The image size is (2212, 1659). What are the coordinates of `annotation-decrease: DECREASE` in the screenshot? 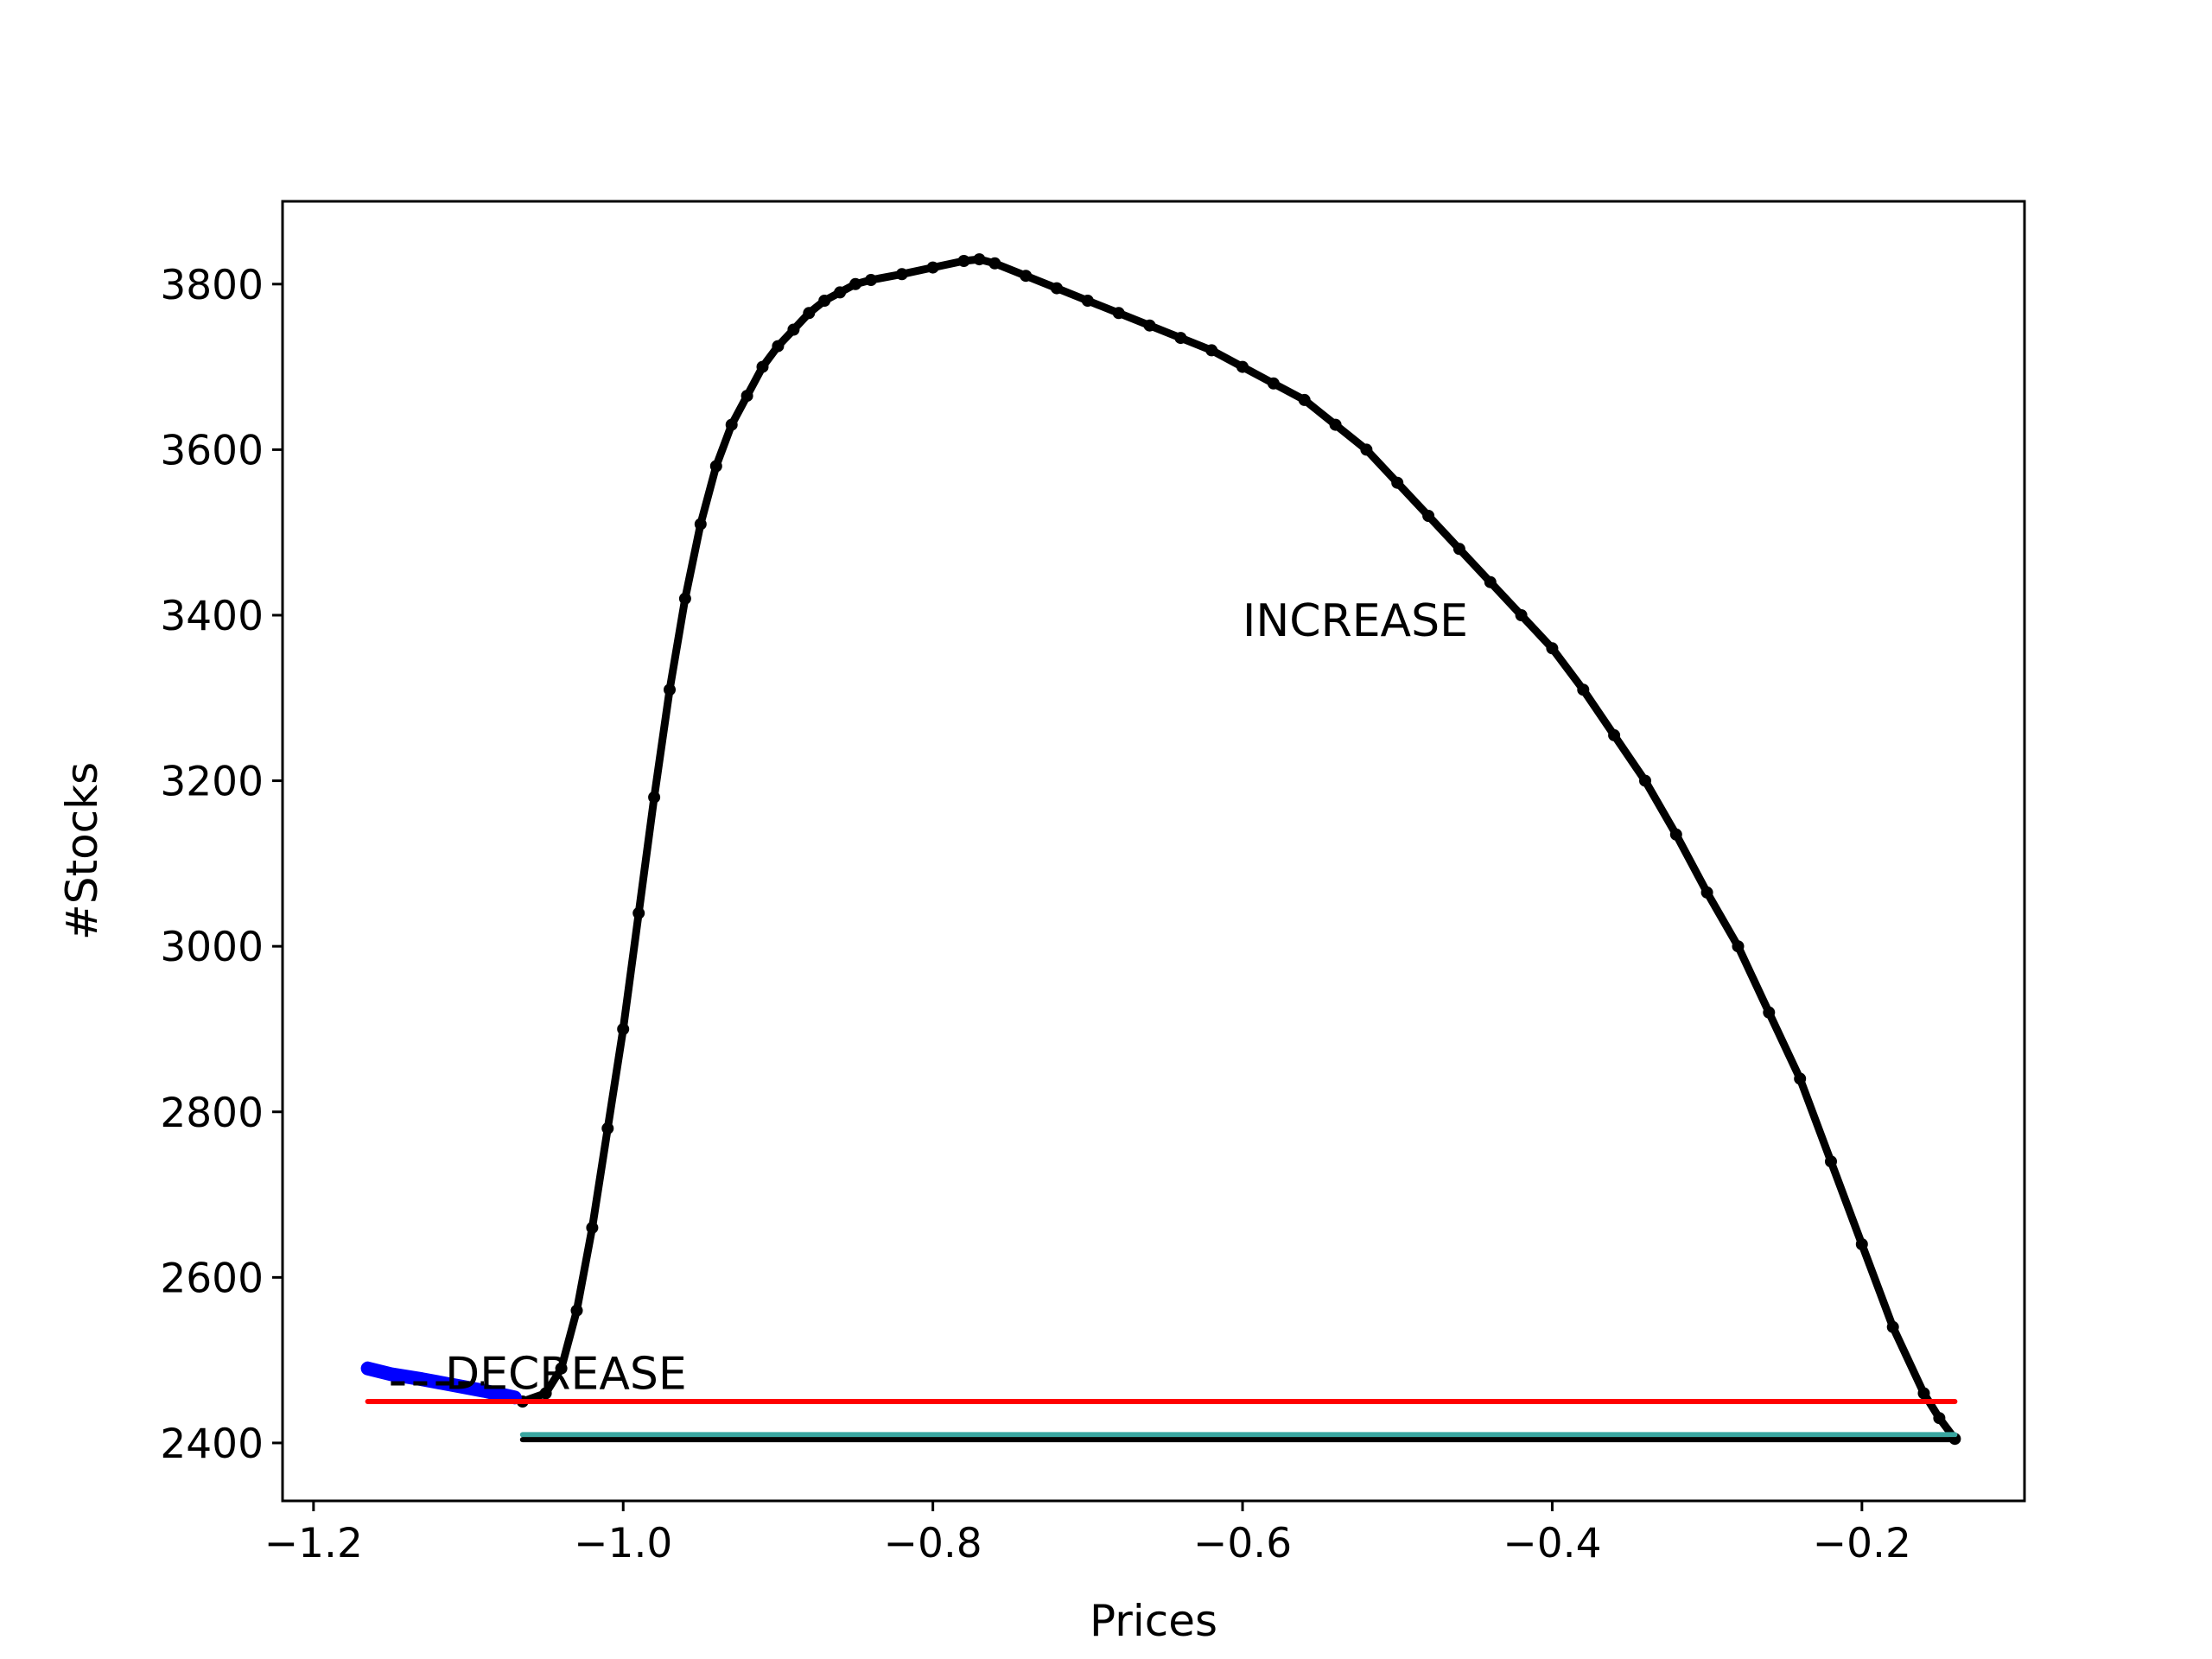 It's located at (566, 1375).